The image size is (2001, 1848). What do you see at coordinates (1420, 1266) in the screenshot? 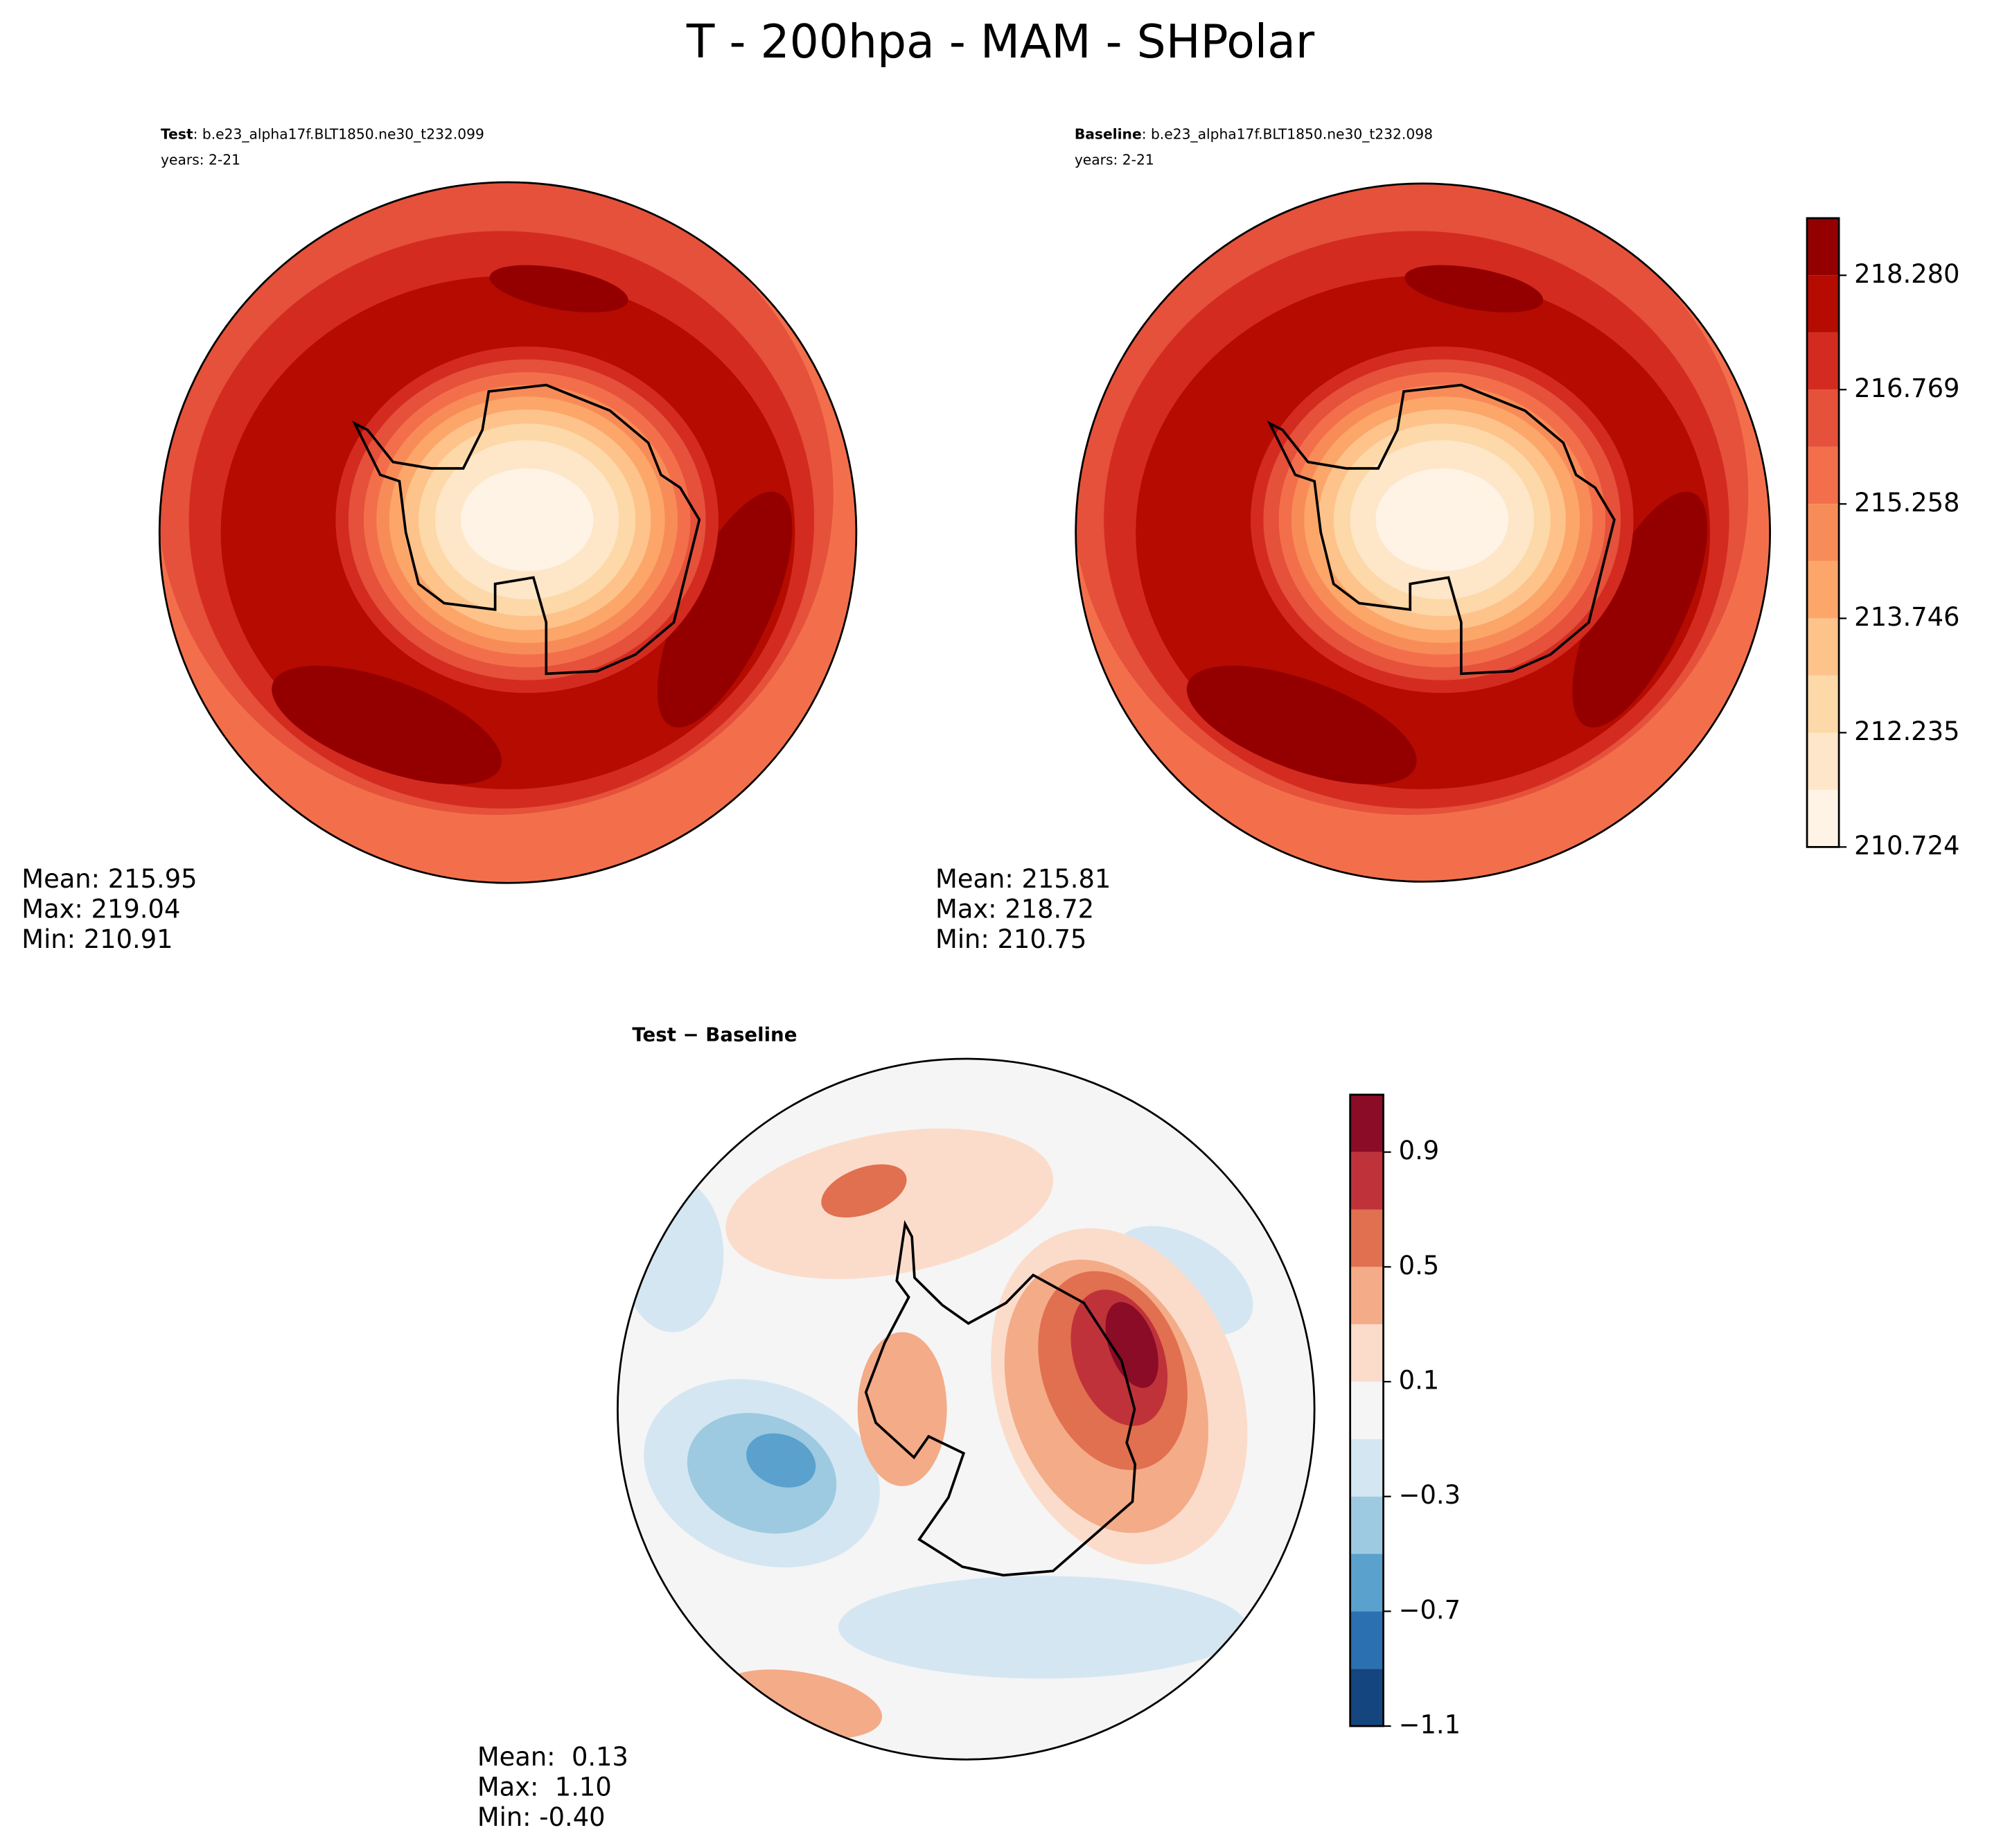
I see `colorbar-tick-label: 0.5` at bounding box center [1420, 1266].